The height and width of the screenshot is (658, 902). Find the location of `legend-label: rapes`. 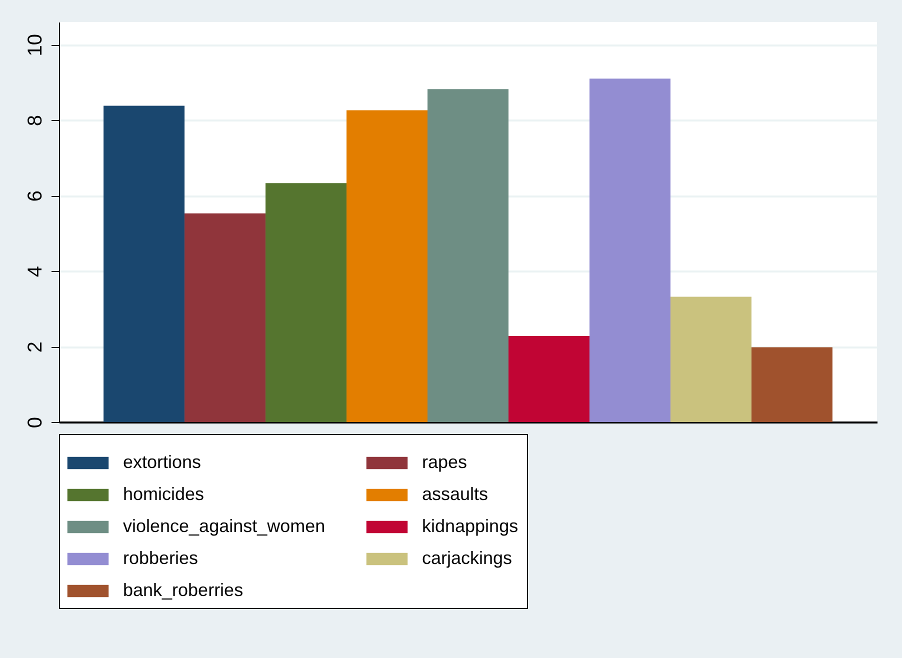

legend-label: rapes is located at coordinates (445, 462).